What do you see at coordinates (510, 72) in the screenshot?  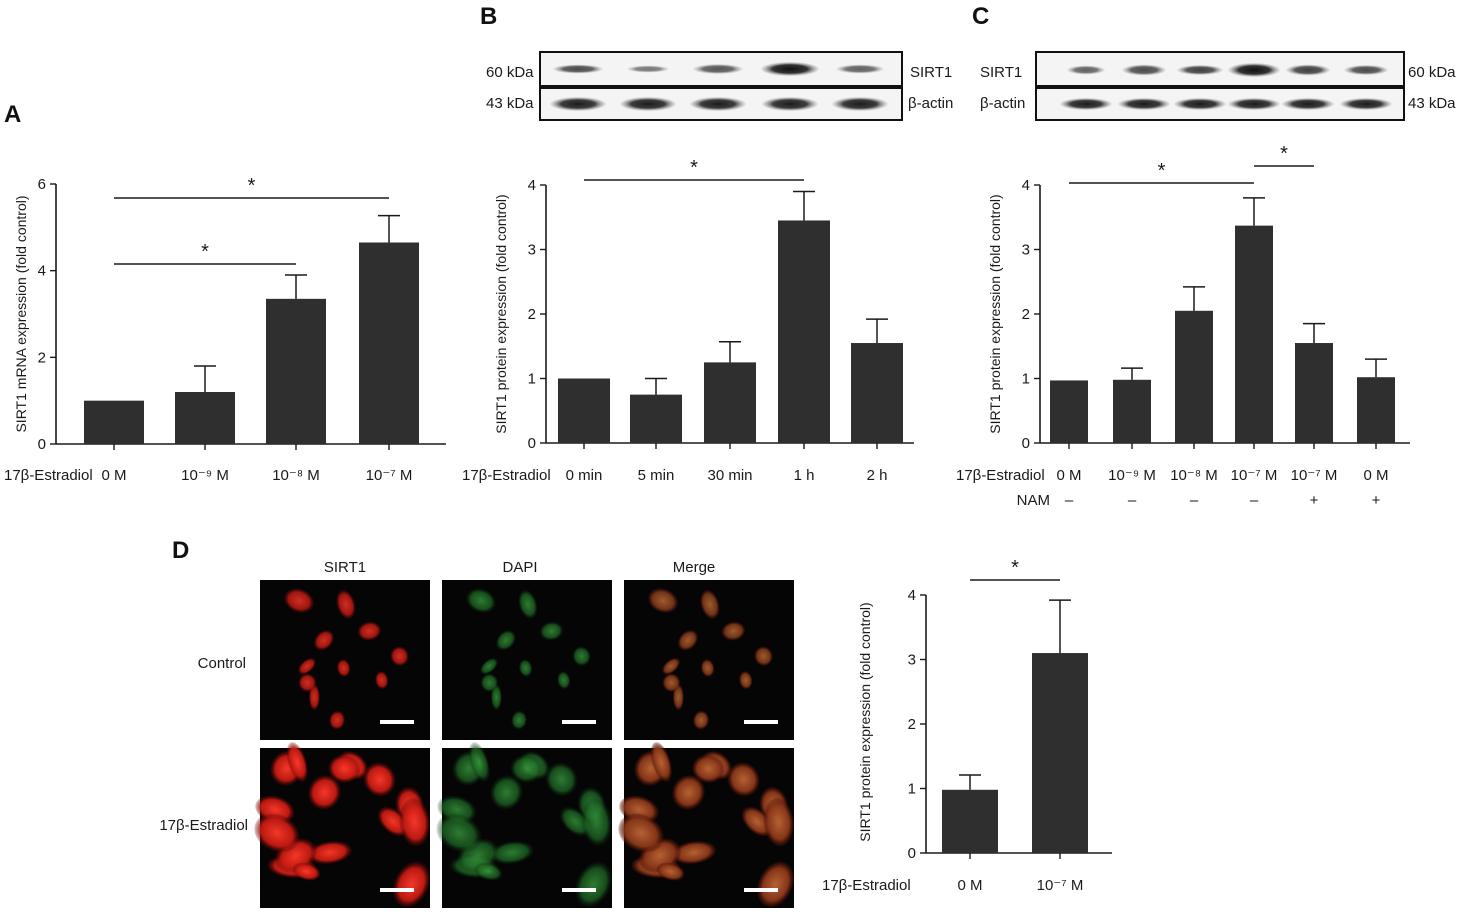 I see `blot-b-sirt1-mw: 60 kDa` at bounding box center [510, 72].